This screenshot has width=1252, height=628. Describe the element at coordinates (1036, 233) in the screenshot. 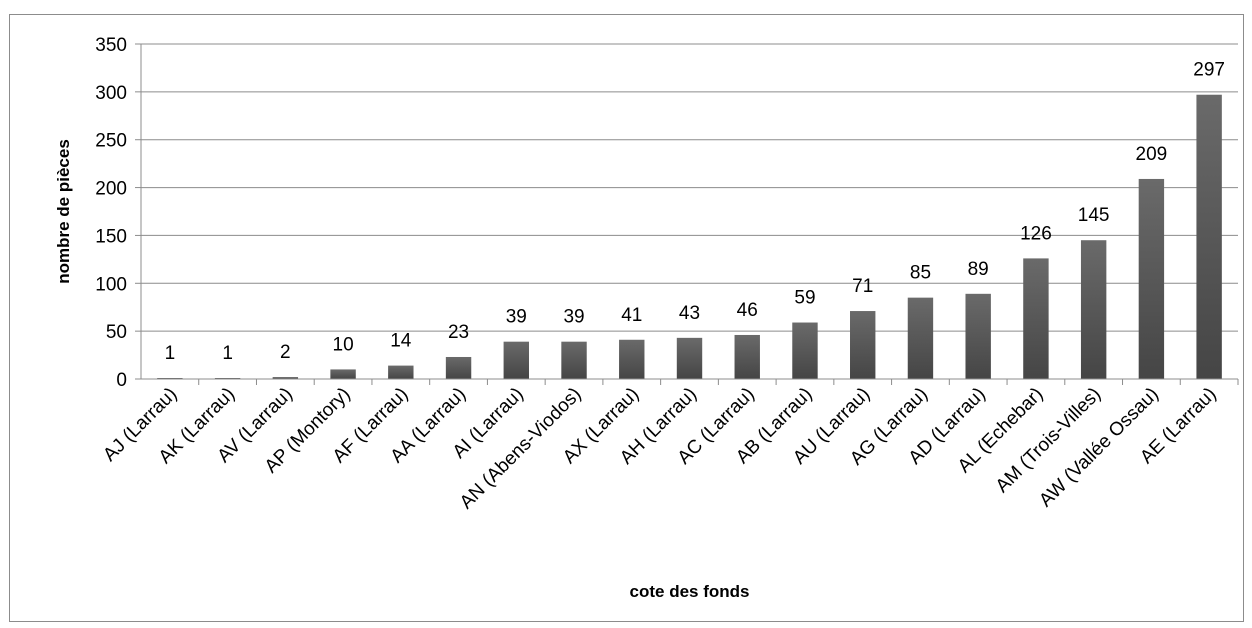

I see `data-label: 126` at that location.